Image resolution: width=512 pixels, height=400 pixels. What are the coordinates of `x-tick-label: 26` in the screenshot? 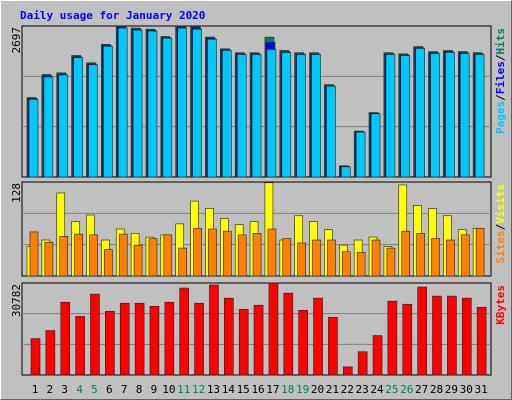 It's located at (406, 389).